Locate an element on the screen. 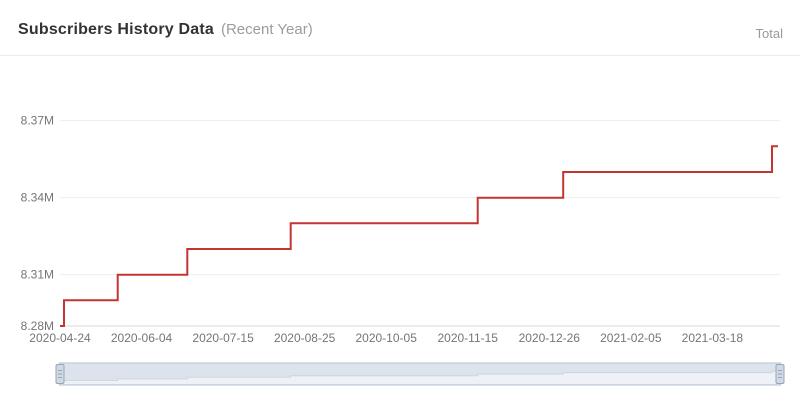  x-tick-label: 2021-02-05 is located at coordinates (631, 338).